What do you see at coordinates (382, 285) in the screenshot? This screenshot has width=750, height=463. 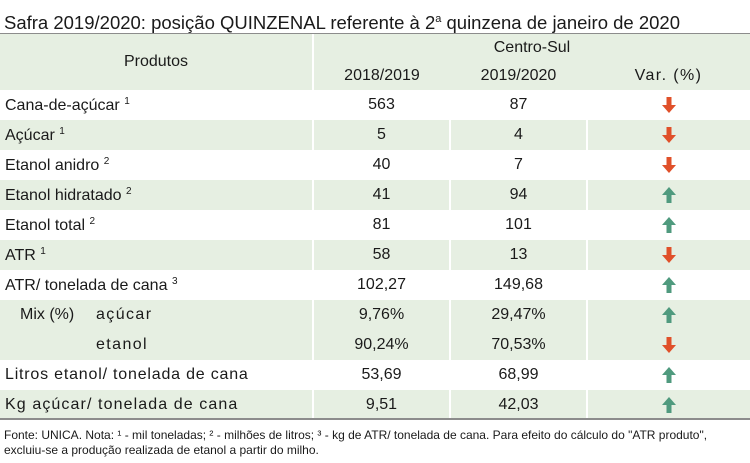 I see `value-2018: 102,27` at bounding box center [382, 285].